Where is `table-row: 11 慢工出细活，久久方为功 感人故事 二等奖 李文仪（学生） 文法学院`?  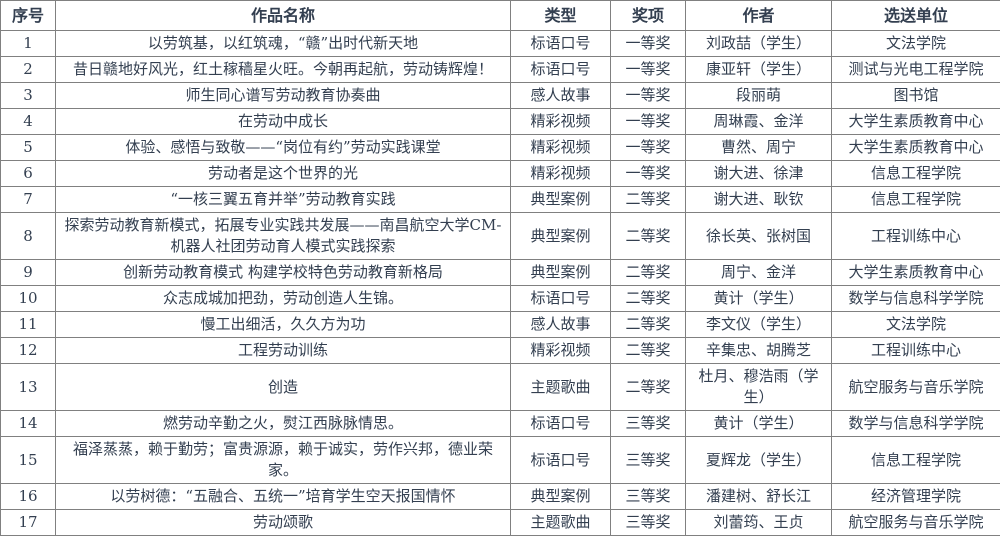 table-row: 11 慢工出细活，久久方为功 感人故事 二等奖 李文仪（学生） 文法学院 is located at coordinates (500, 324).